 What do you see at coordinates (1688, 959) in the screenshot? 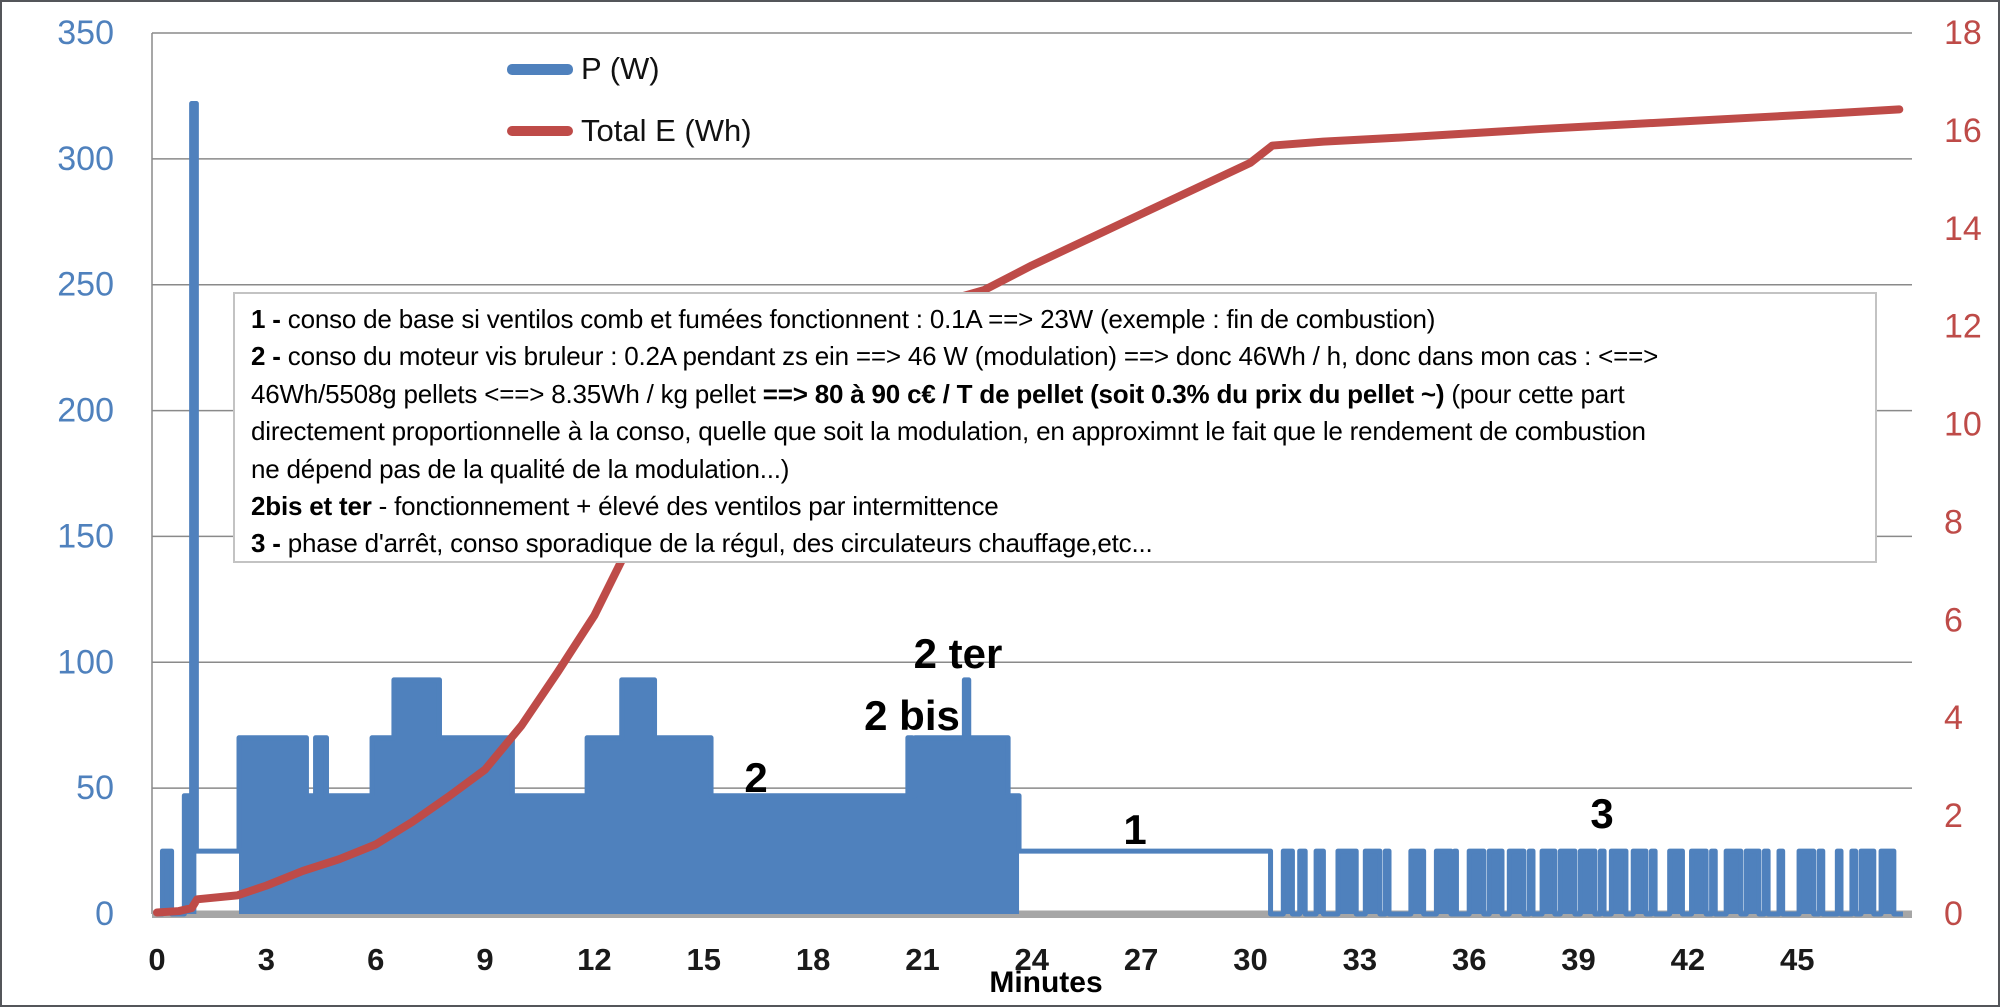
I see `x-axis-tick-label: 42` at bounding box center [1688, 959].